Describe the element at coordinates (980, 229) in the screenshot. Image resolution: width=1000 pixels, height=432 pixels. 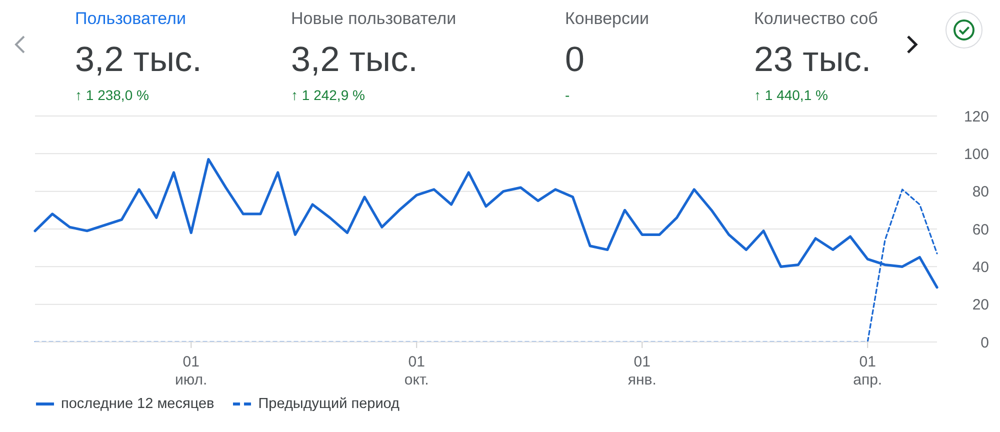
I see `y-tick-label: 60` at that location.